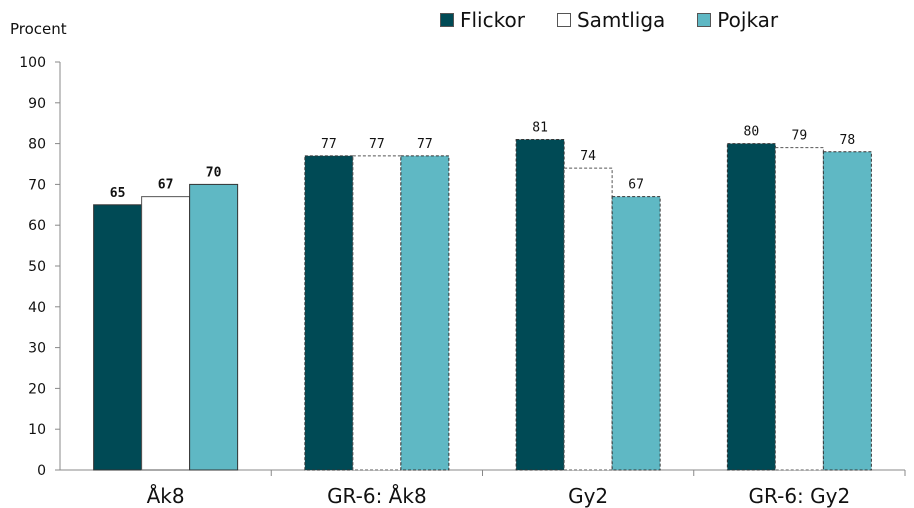  Describe the element at coordinates (588, 156) in the screenshot. I see `data-label: 74` at that location.